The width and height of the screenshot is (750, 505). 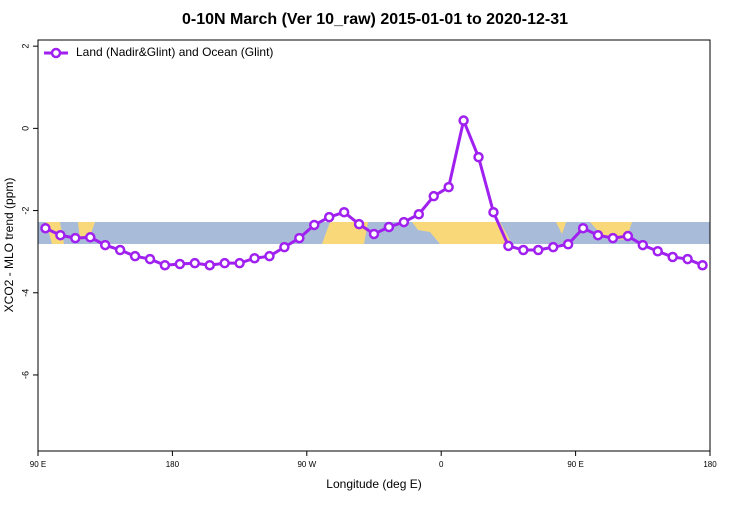 What do you see at coordinates (373, 484) in the screenshot?
I see `x-axis-label: Longitude (deg E)` at bounding box center [373, 484].